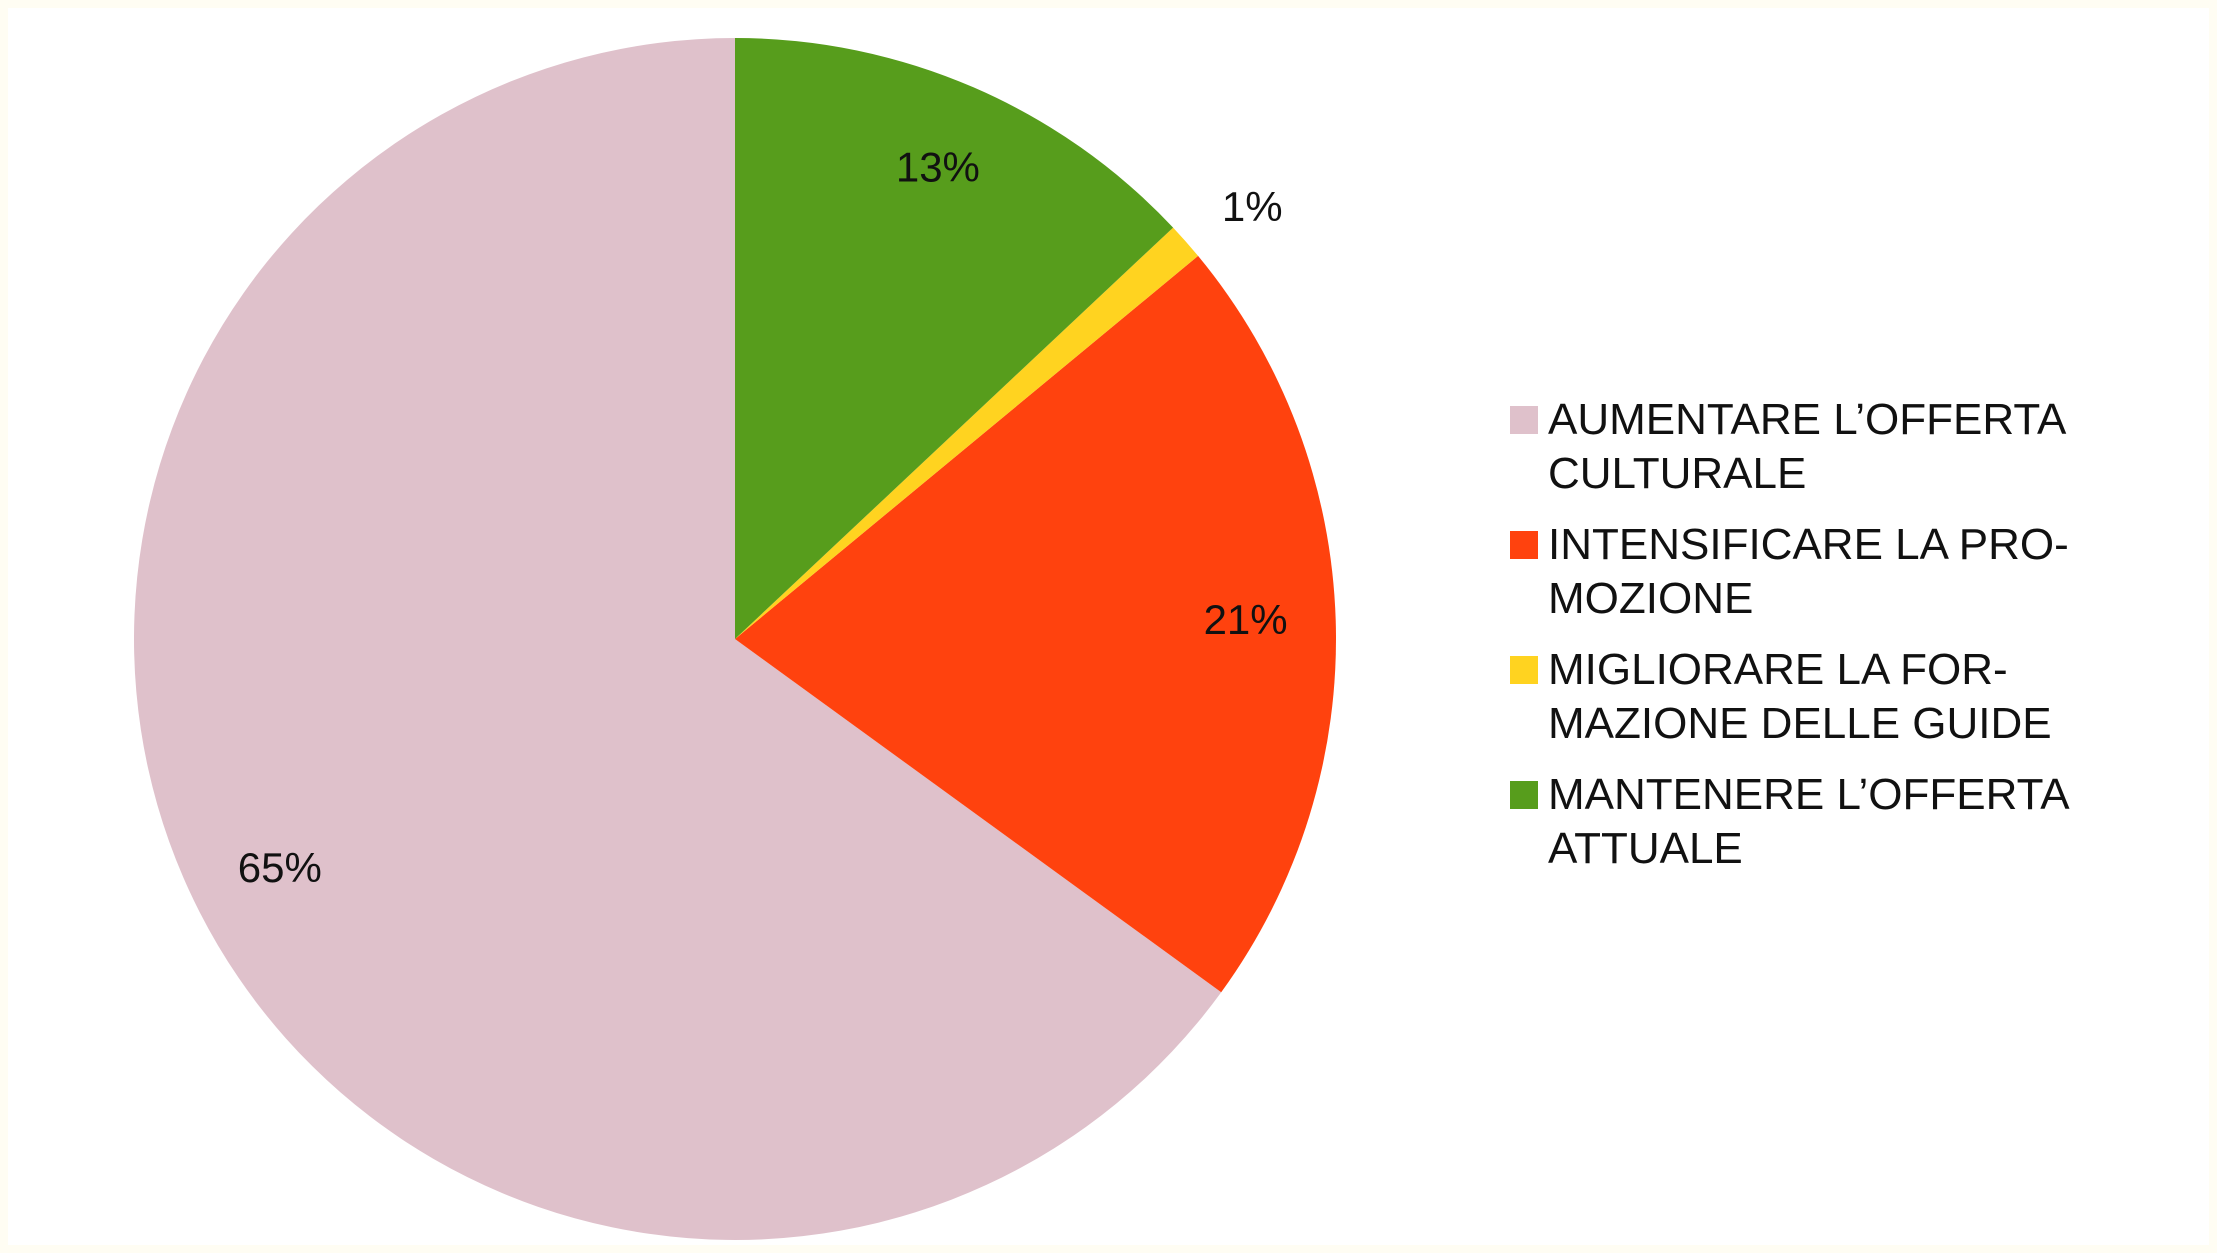 The width and height of the screenshot is (2217, 1253). Describe the element at coordinates (280, 867) in the screenshot. I see `data-label: 65%` at that location.